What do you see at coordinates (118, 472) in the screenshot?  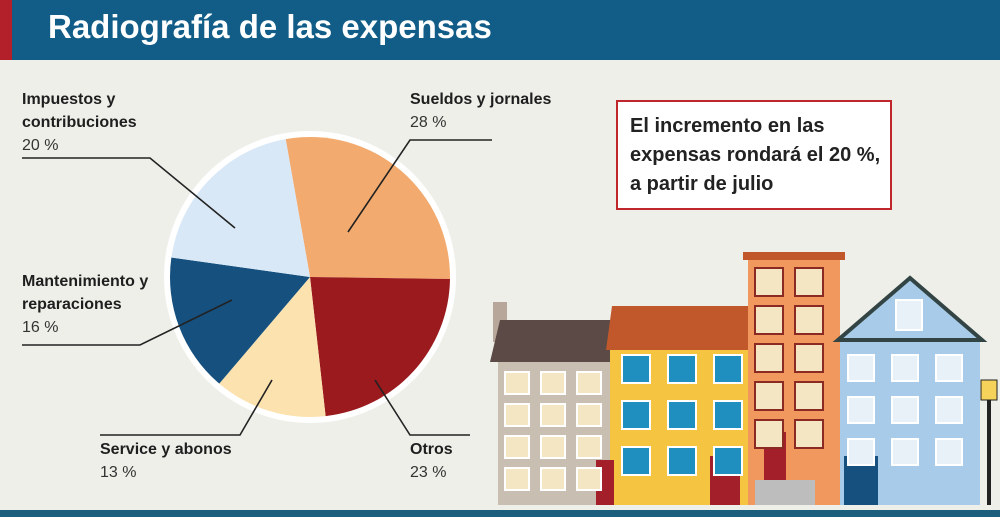 I see `value-label: 13 %` at bounding box center [118, 472].